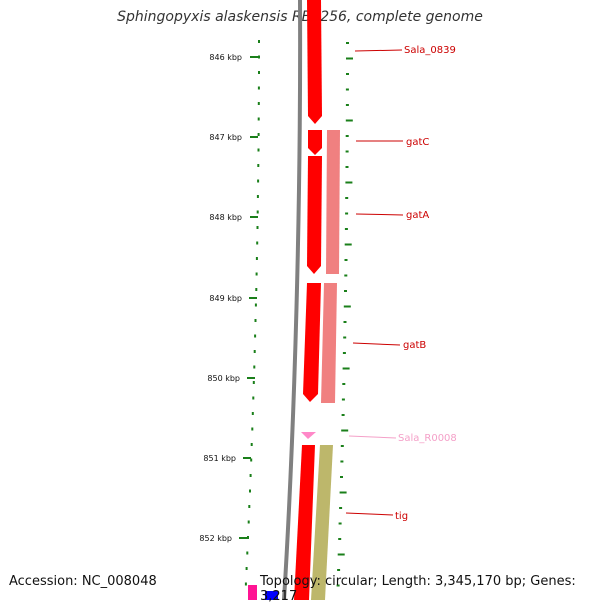 The width and height of the screenshot is (600, 604). Describe the element at coordinates (417, 142) in the screenshot. I see `label-gatc: gatC` at that location.